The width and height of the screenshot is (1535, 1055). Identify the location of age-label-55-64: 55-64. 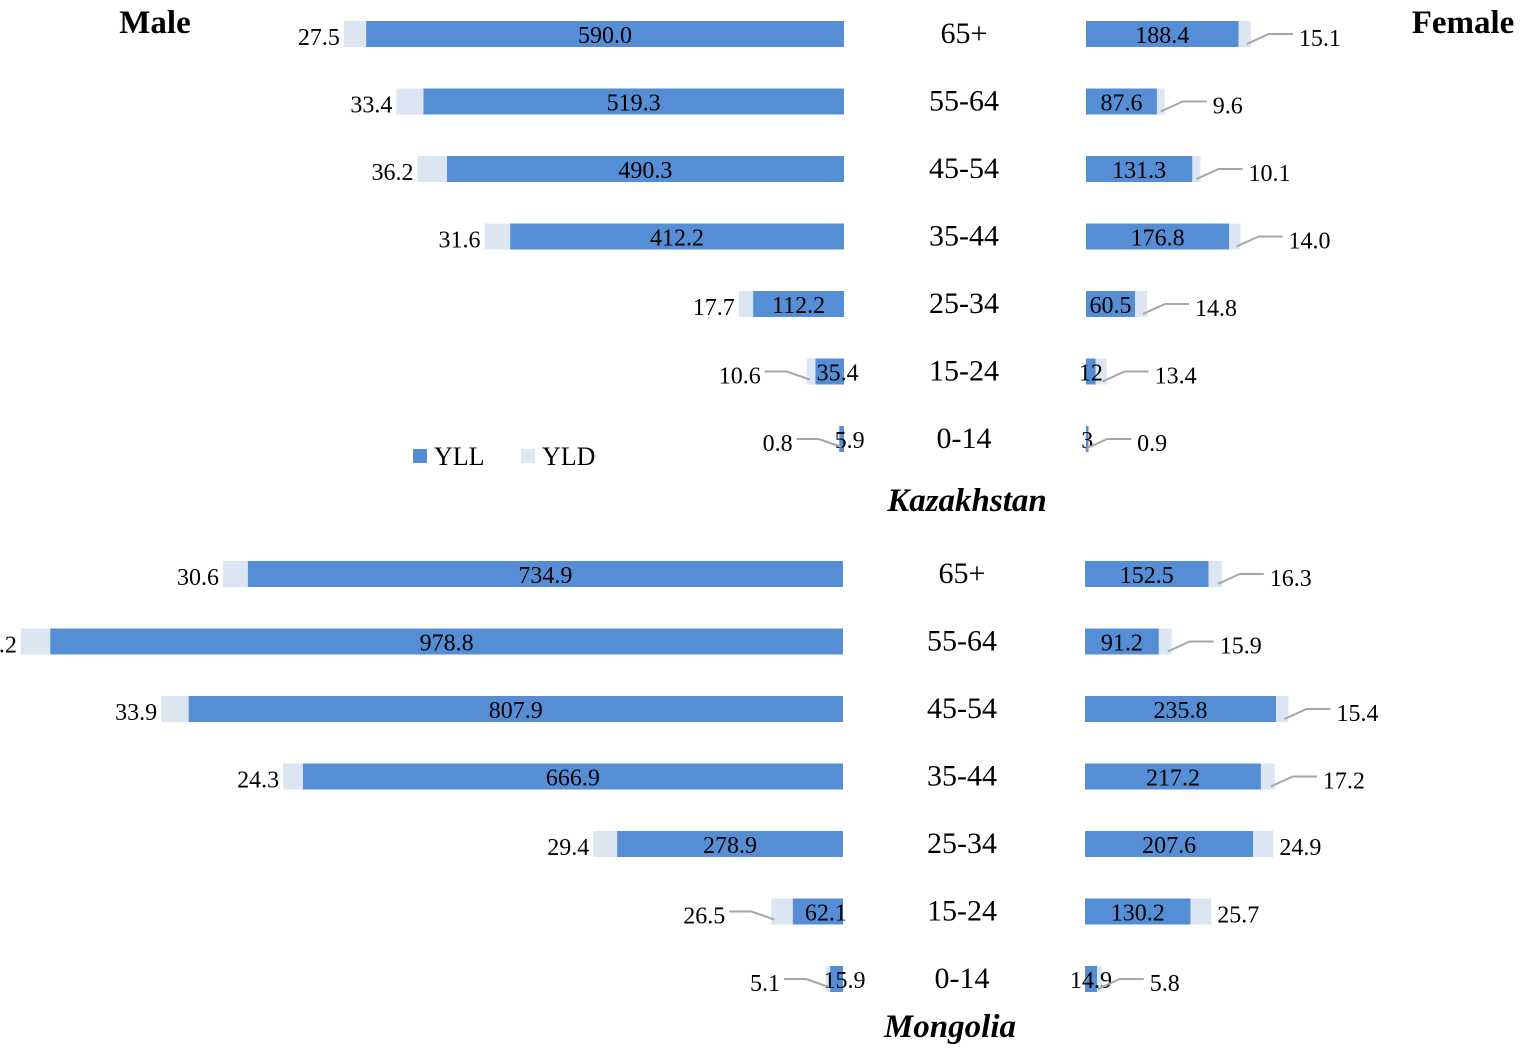
(964, 101).